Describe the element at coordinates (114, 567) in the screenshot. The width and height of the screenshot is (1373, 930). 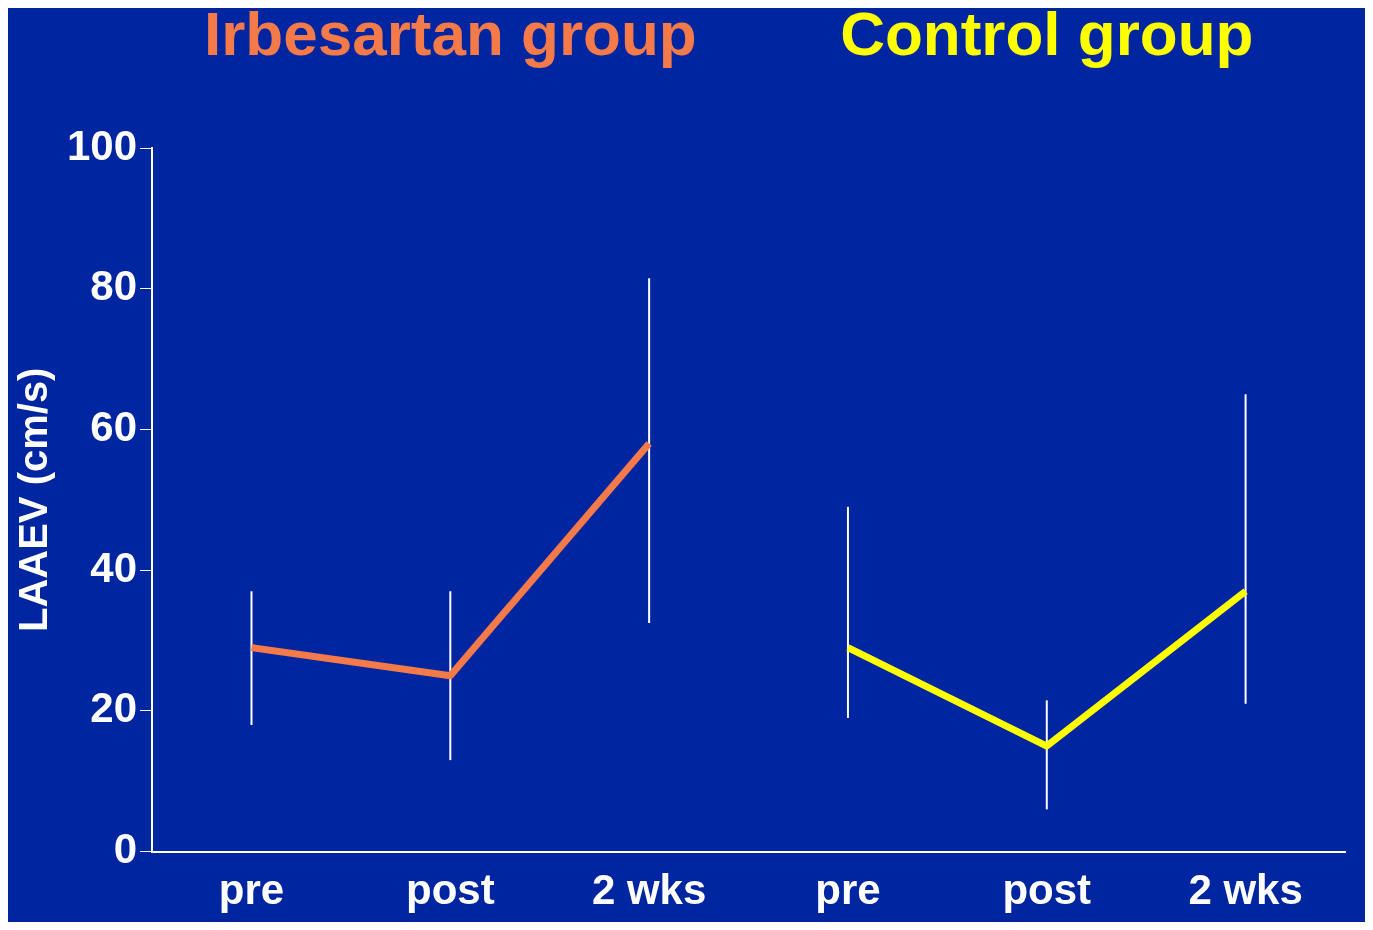
I see `y-tick-label: 40` at that location.